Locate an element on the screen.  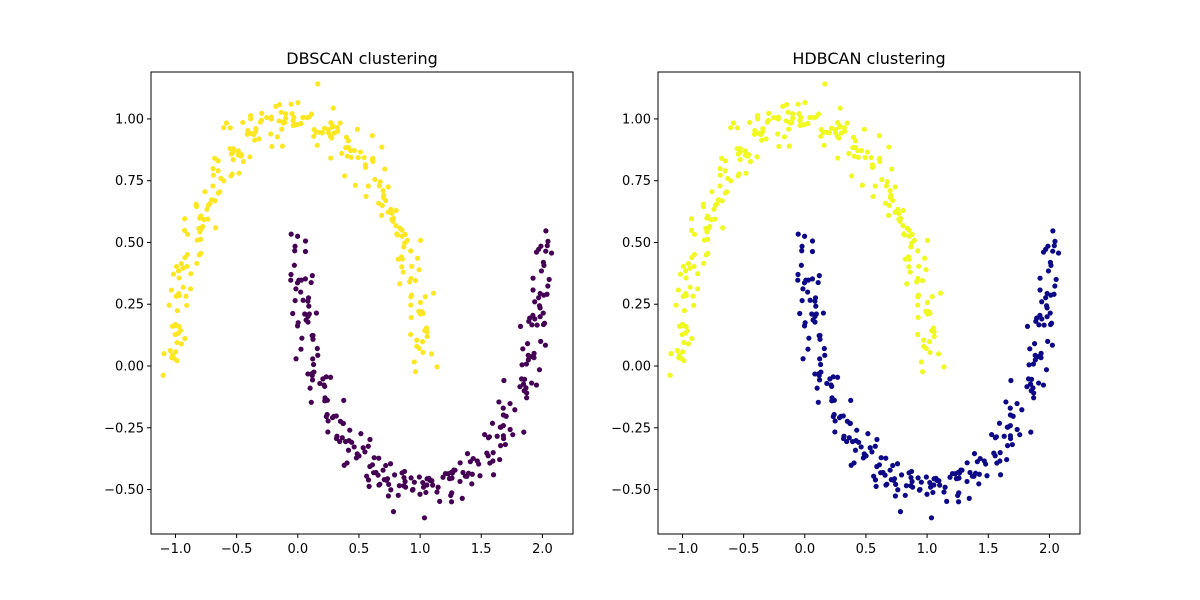
y-axis: −0.50 −0.25 0.00 0.25 0.50 0.75 1.00 is located at coordinates (634, 305).